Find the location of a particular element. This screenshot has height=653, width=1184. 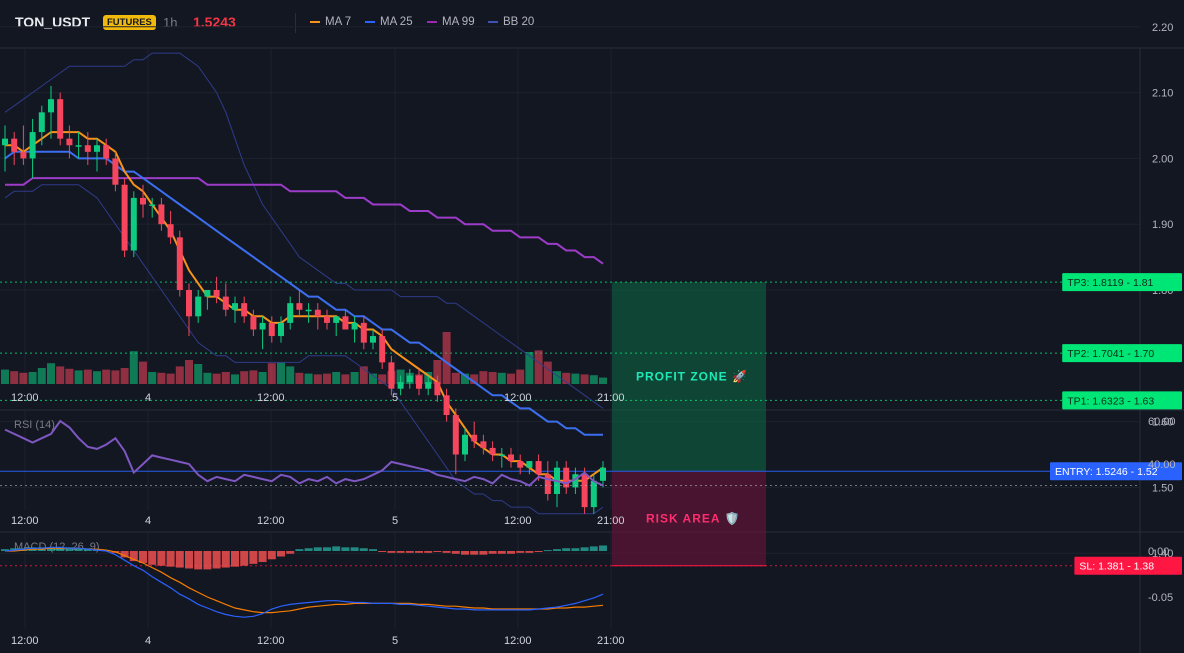

macd-signal-line is located at coordinates (304, 580).